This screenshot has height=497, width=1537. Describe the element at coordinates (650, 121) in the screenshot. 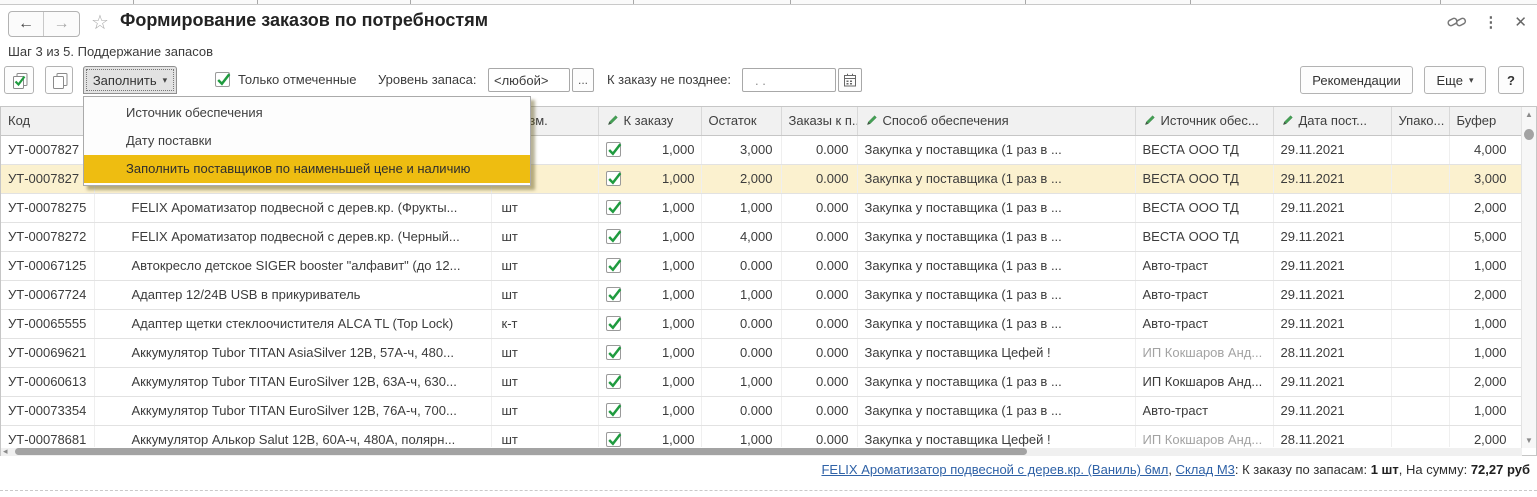

I see `column-header-to_order: К заказу` at that location.